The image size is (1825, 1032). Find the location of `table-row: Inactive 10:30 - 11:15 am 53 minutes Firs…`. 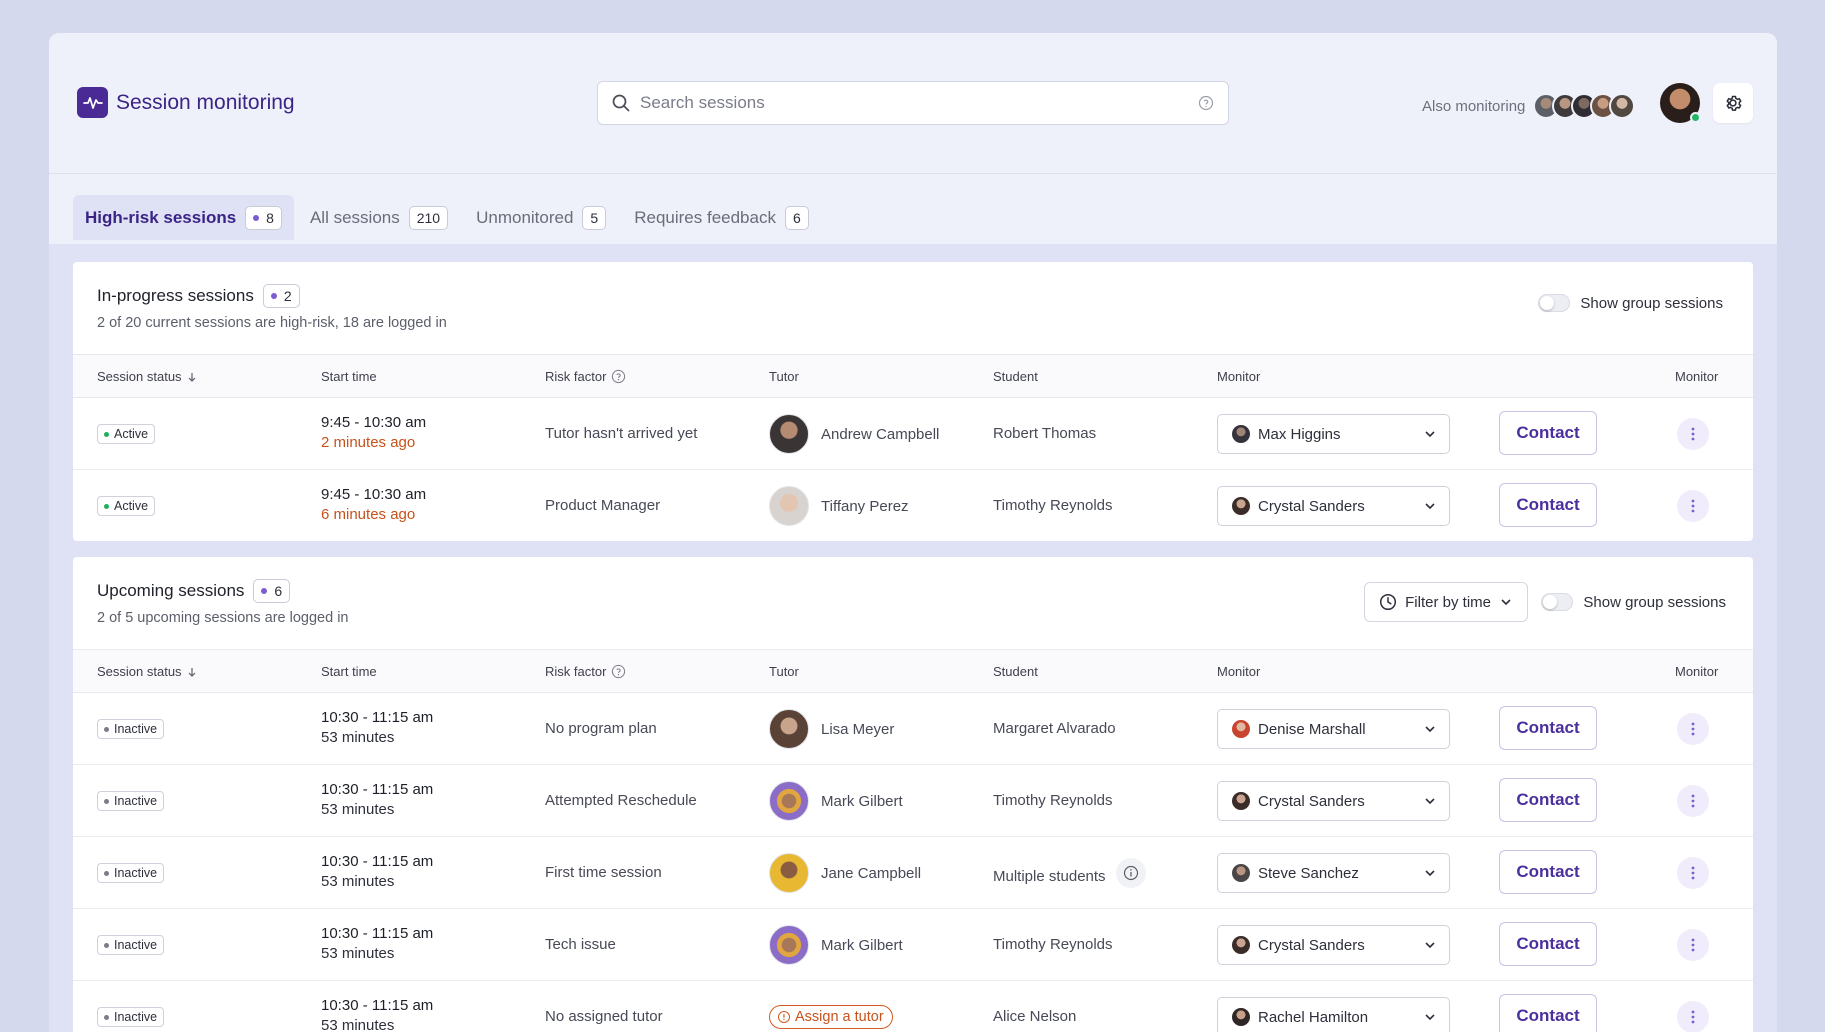

table-row: Inactive 10:30 - 11:15 am 53 minutes Firs… is located at coordinates (913, 873).